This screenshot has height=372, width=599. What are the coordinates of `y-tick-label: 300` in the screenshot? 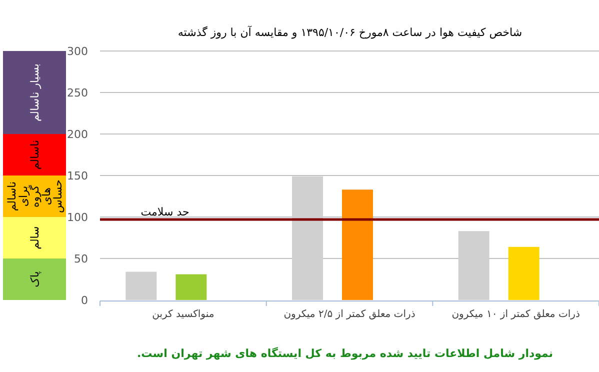 It's located at (77, 51).